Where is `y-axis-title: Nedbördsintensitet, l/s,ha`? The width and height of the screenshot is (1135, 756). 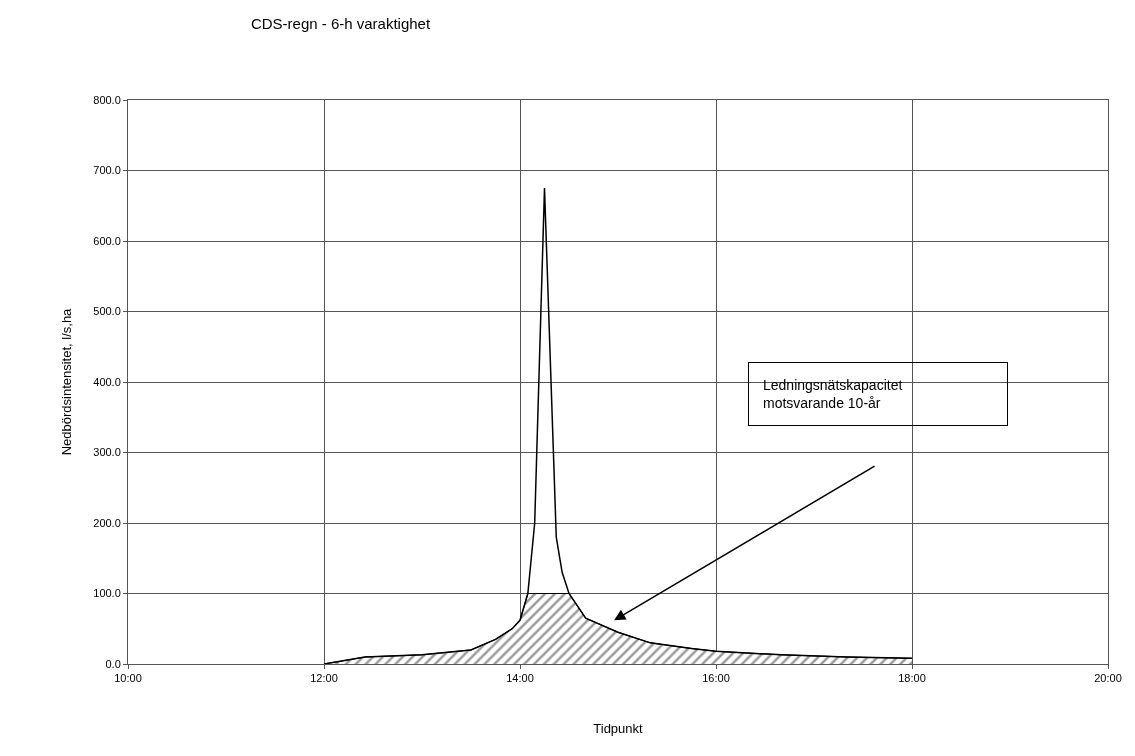
y-axis-title: Nedbördsintensitet, l/s,ha is located at coordinates (67, 381).